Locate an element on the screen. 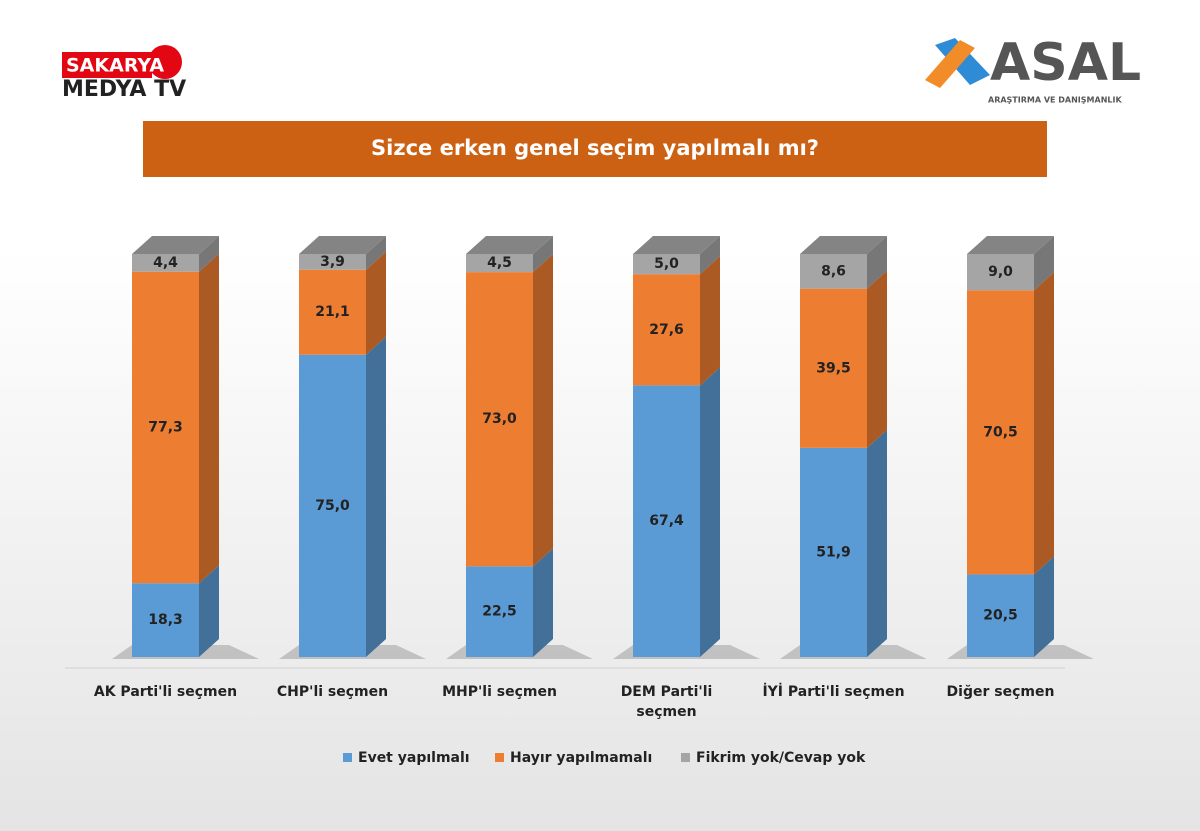  legend-label: Hayır yapılmamalı is located at coordinates (581, 758).